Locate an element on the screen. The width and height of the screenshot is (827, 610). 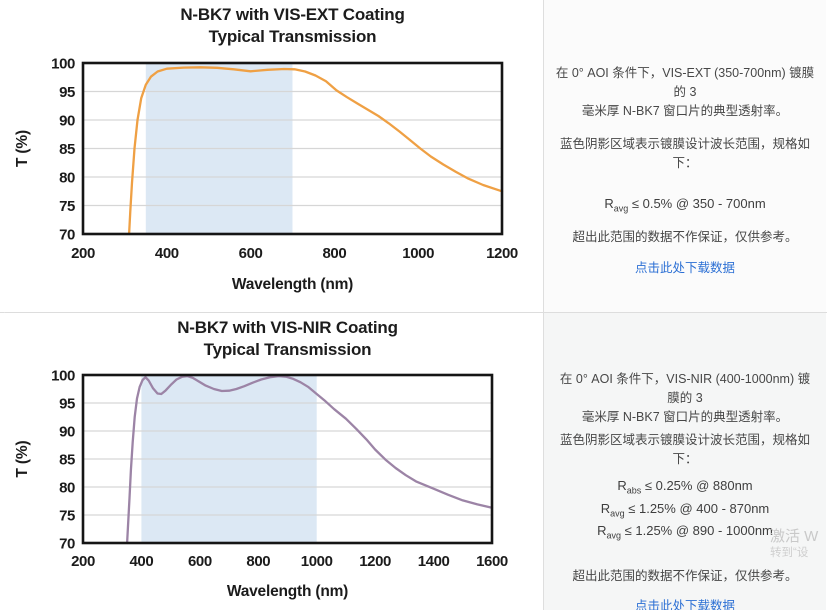
watermark-line2: 转到“设 is located at coordinates (789, 553).